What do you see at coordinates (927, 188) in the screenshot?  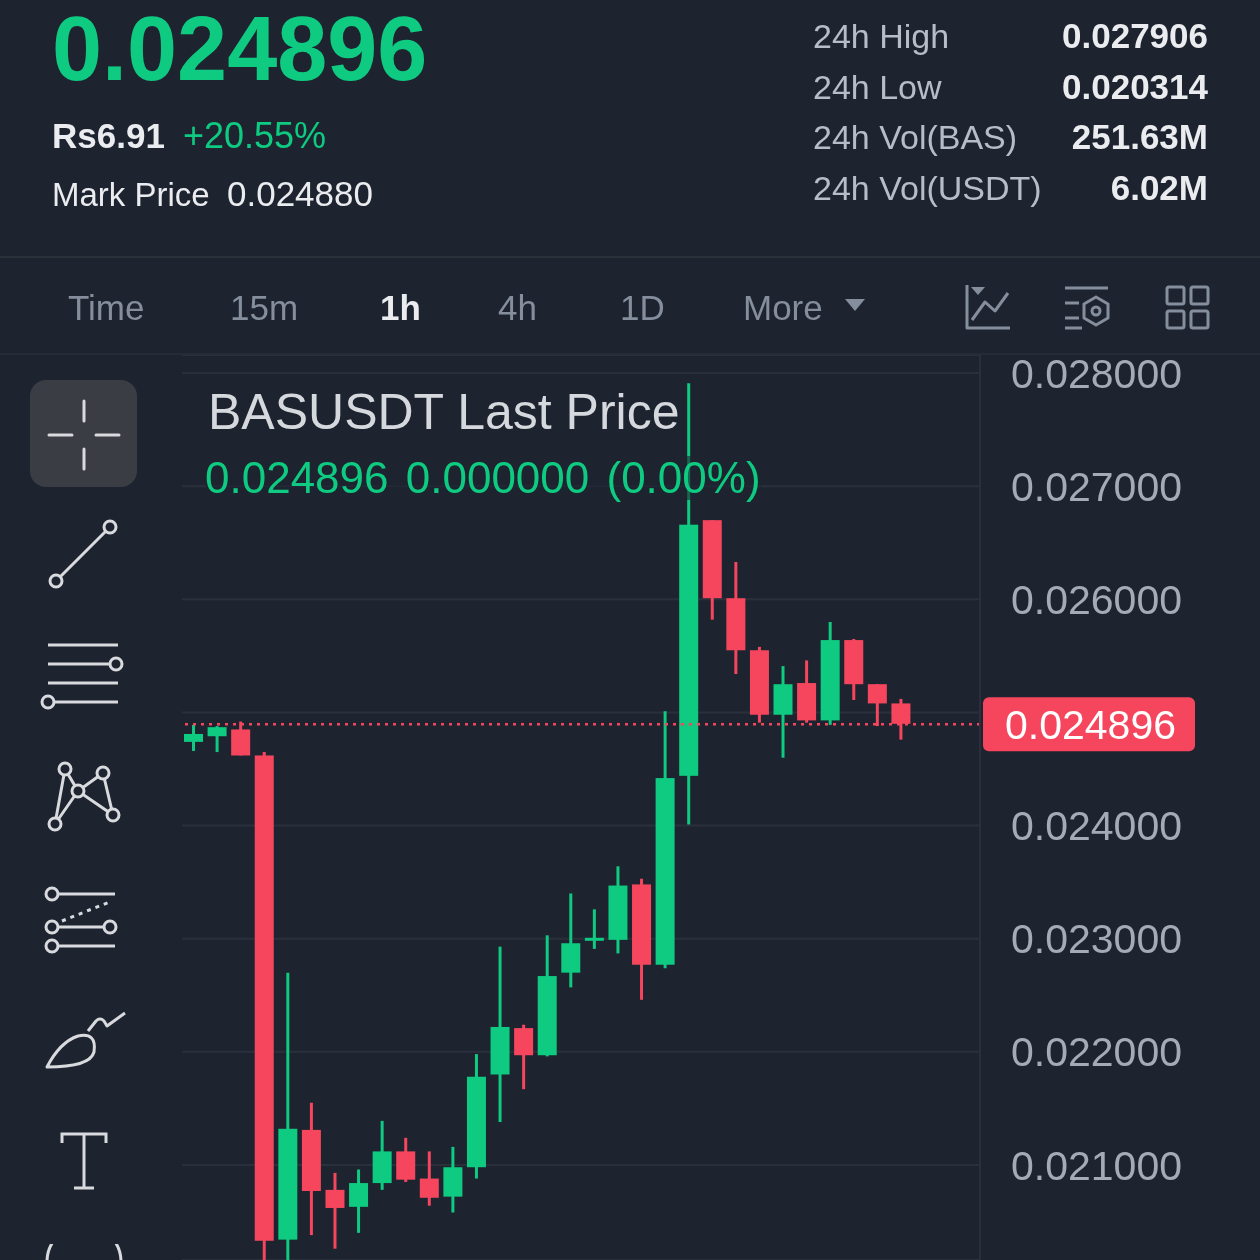 I see `text: 24h Vol(USDT)` at bounding box center [927, 188].